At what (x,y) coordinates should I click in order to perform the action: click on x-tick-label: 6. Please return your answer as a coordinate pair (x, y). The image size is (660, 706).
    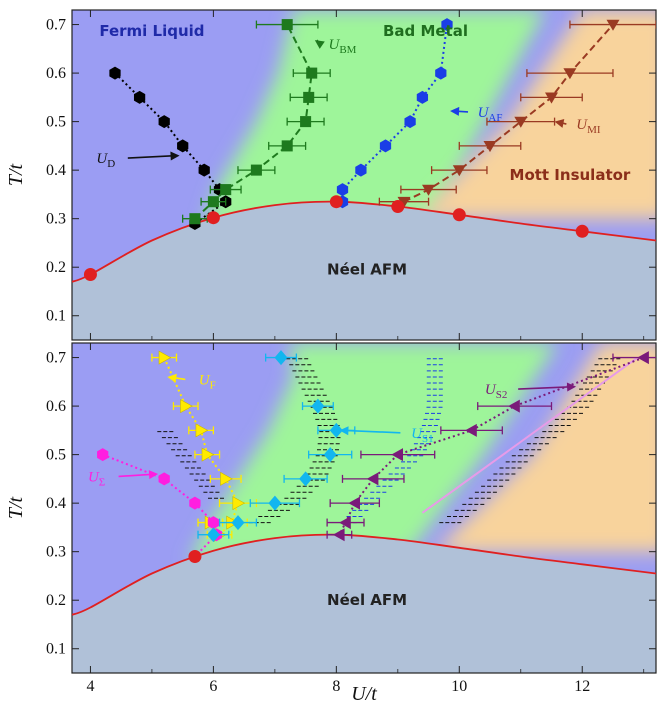
    Looking at the image, I should click on (213, 686).